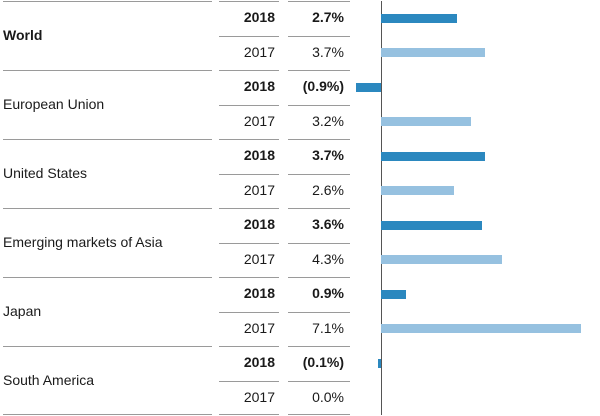 This screenshot has width=600, height=416. What do you see at coordinates (22, 310) in the screenshot?
I see `region-label: Japan` at bounding box center [22, 310].